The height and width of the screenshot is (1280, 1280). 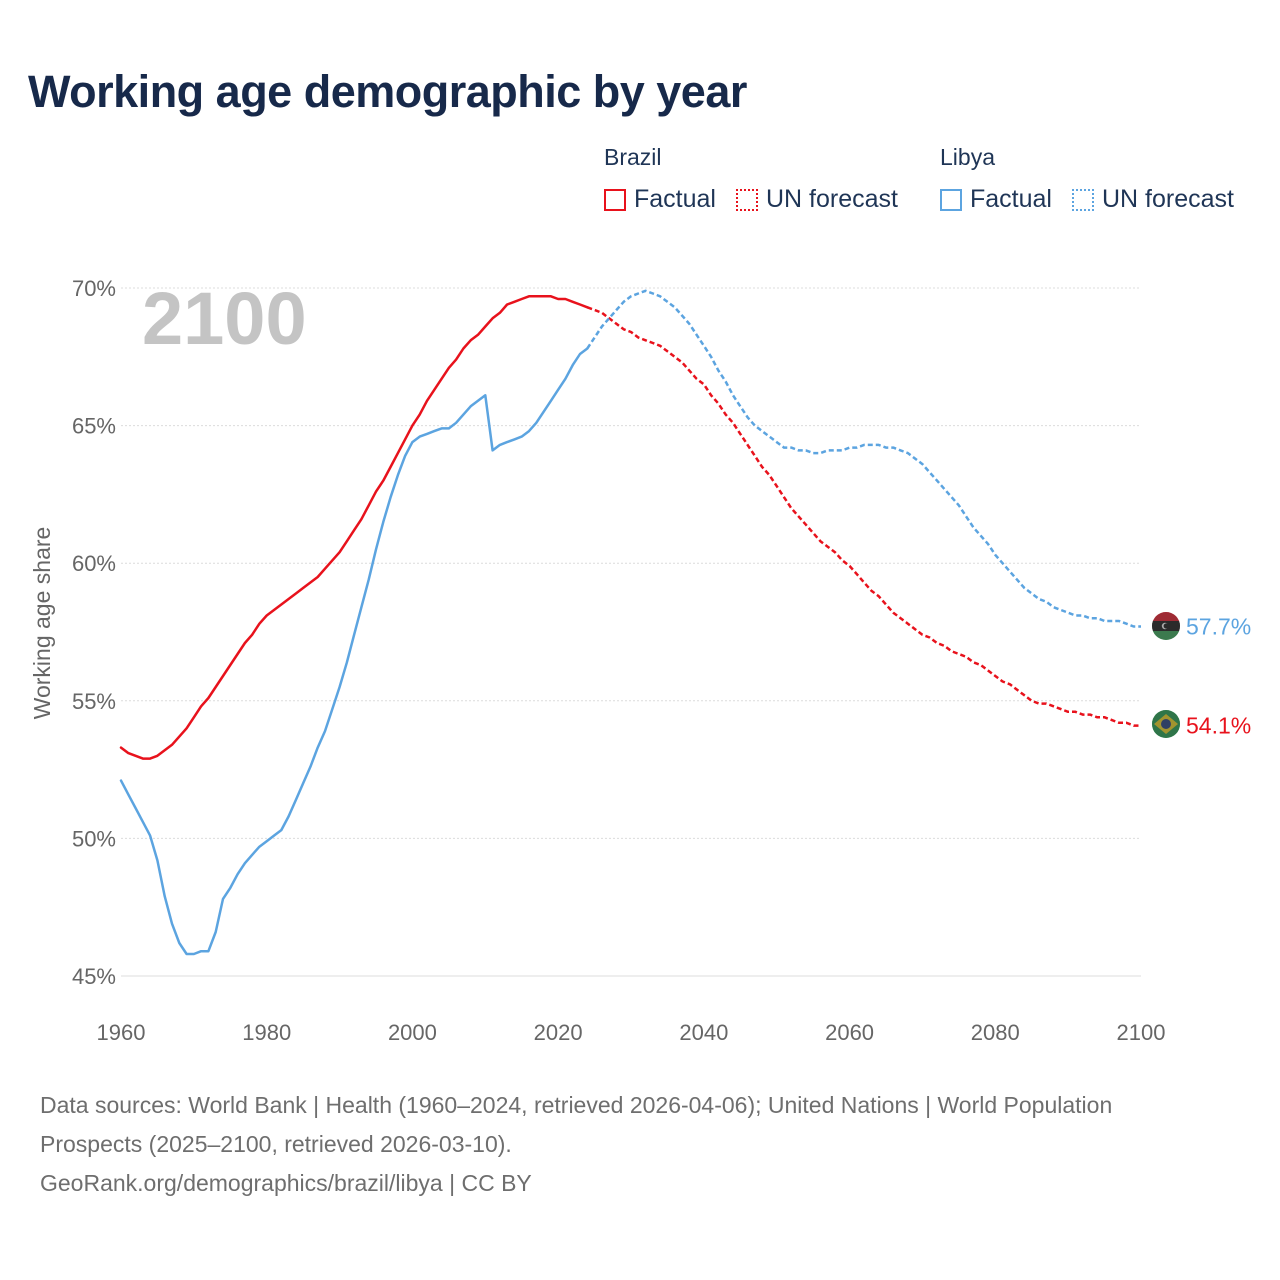 What do you see at coordinates (967, 157) in the screenshot?
I see `legend-country-libya: Libya` at bounding box center [967, 157].